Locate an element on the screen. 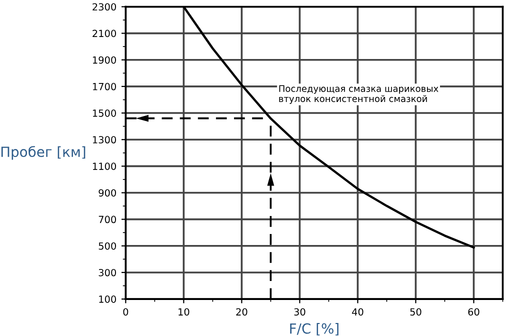 The height and width of the screenshot is (336, 513). y-tick-label: 1100 is located at coordinates (104, 166).